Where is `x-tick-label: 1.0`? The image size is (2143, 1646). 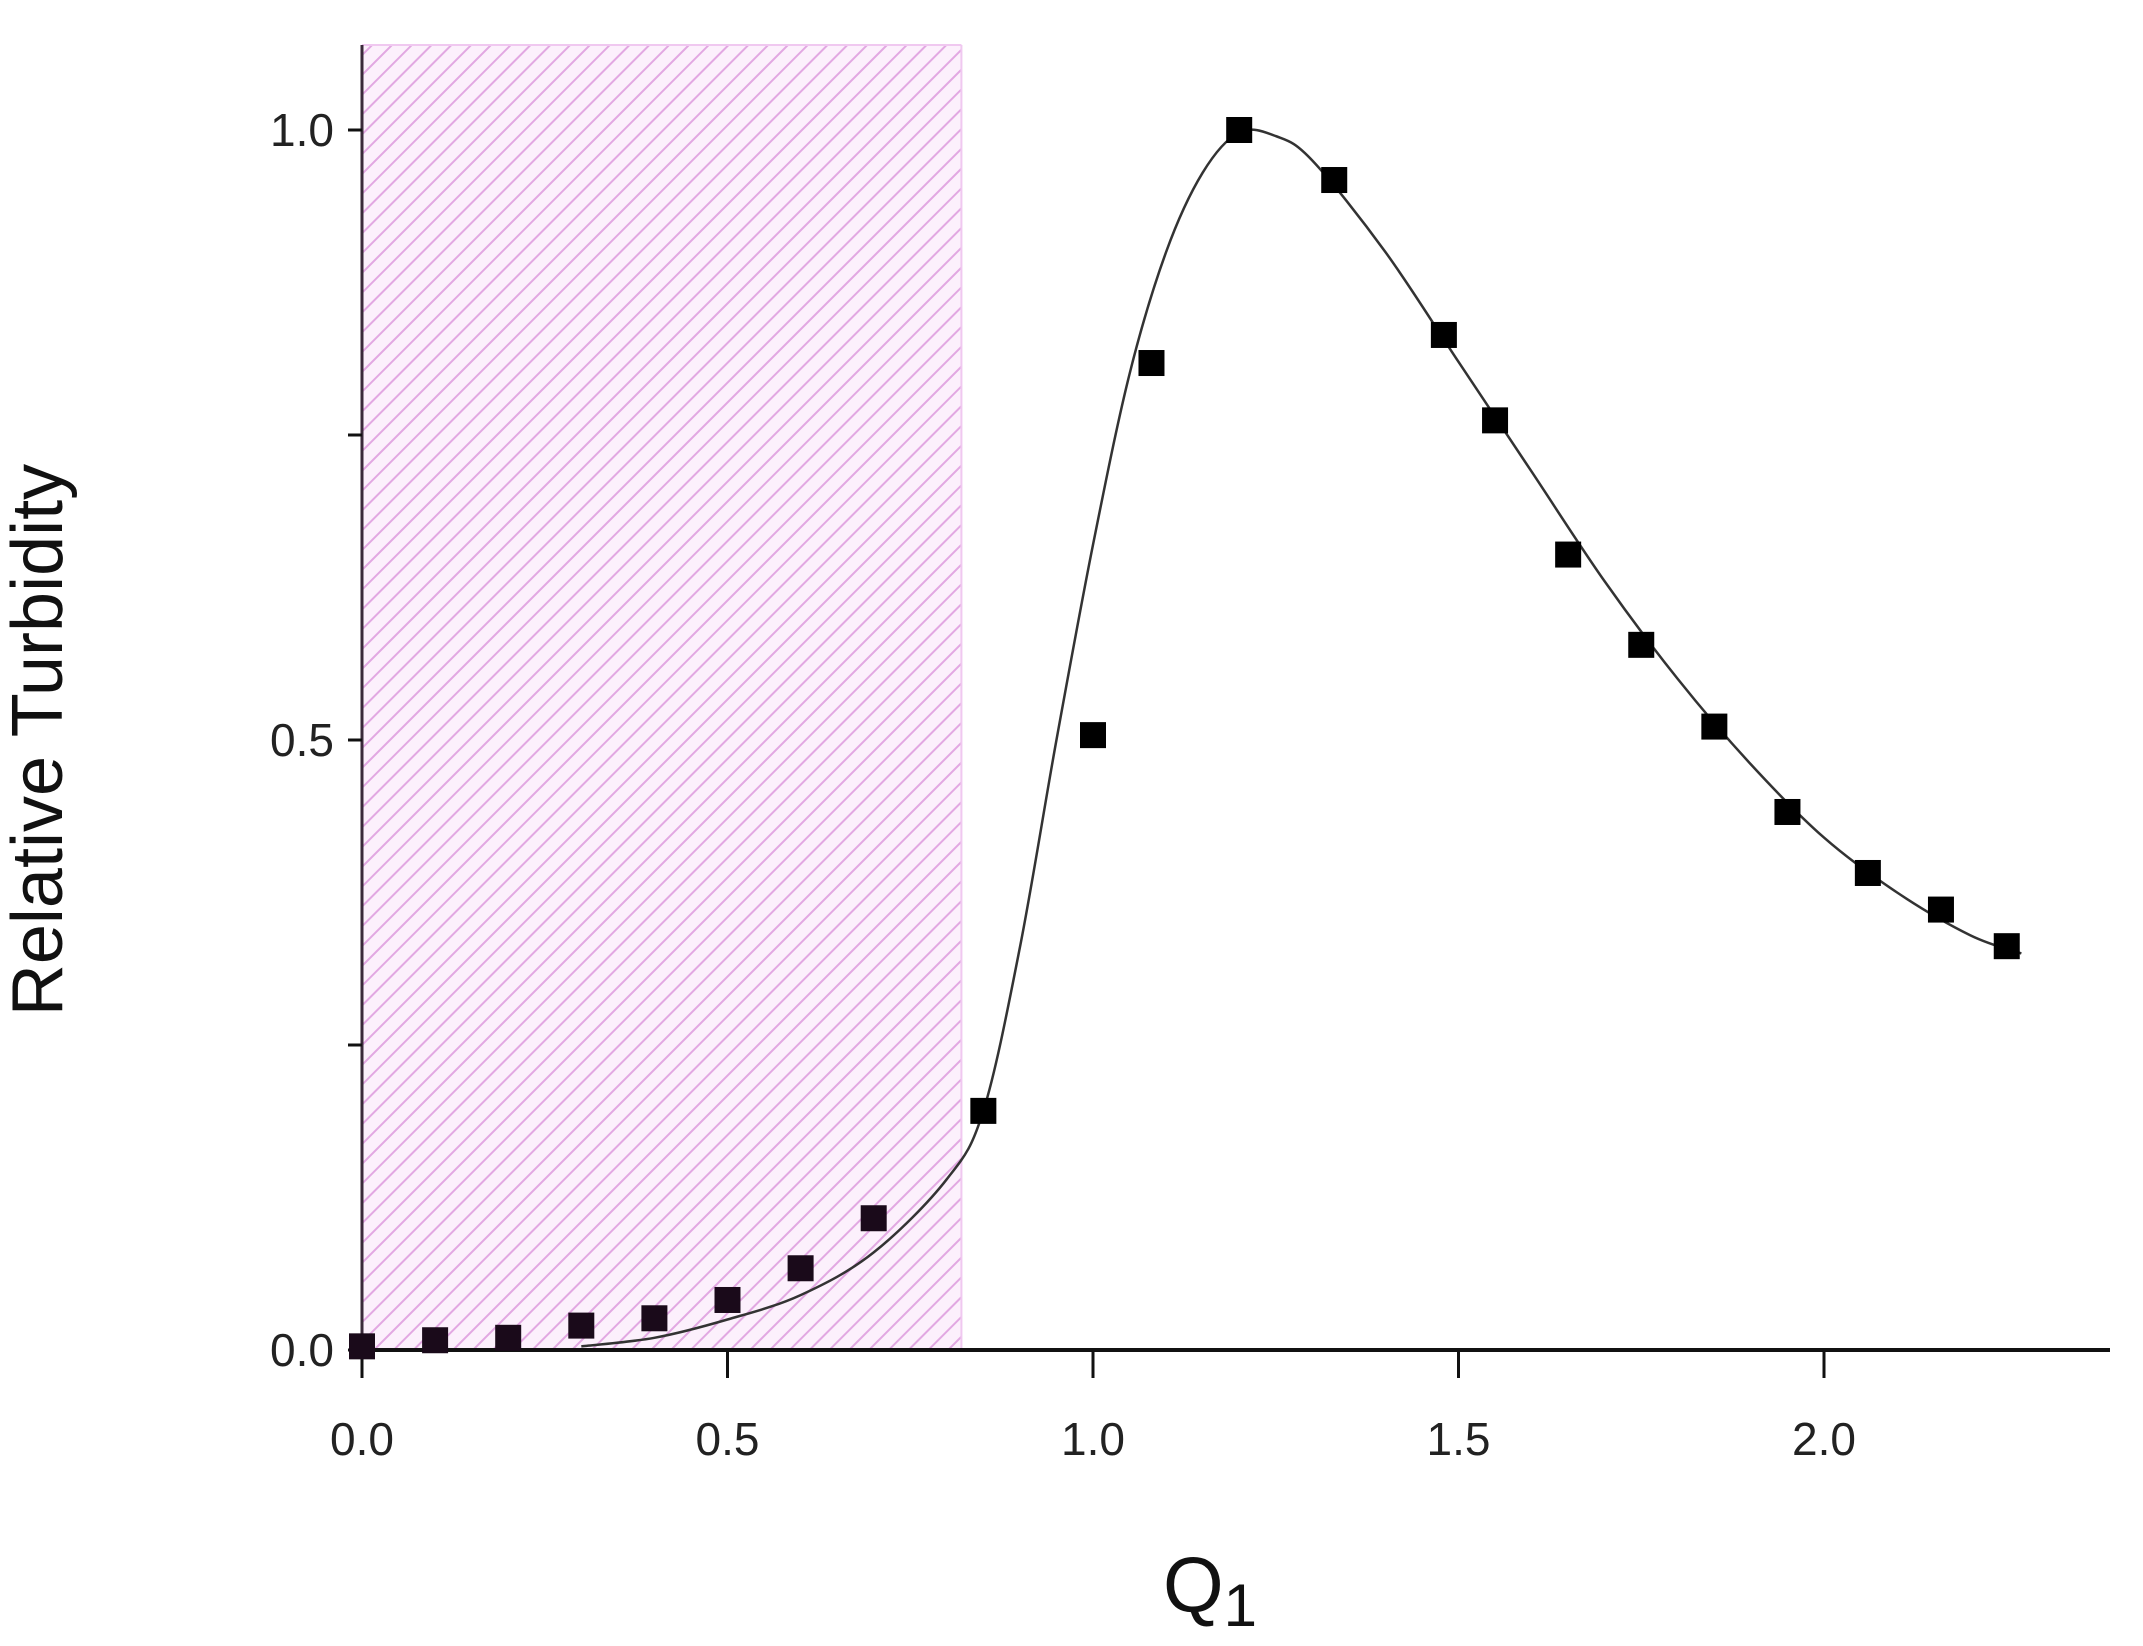 x-tick-label: 1.0 is located at coordinates (1093, 1439).